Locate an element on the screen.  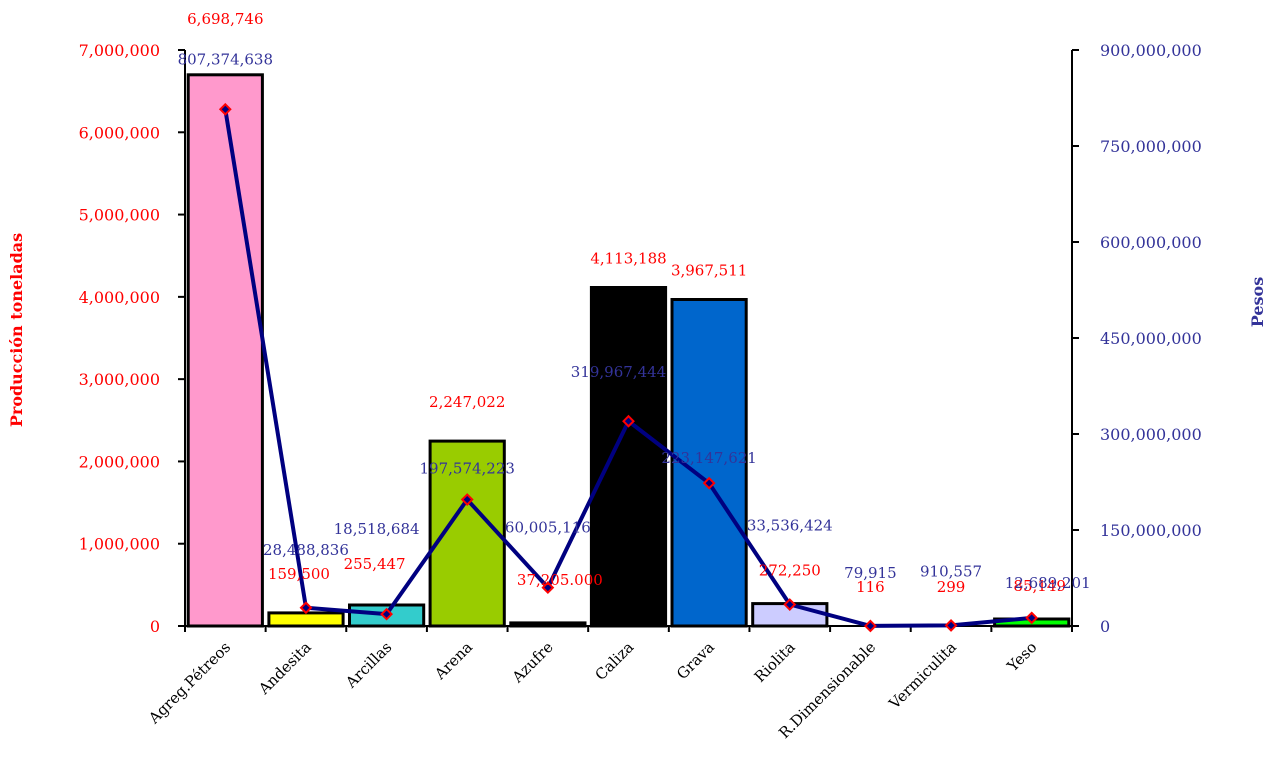
bar-data-label: 116 is located at coordinates (870, 587).